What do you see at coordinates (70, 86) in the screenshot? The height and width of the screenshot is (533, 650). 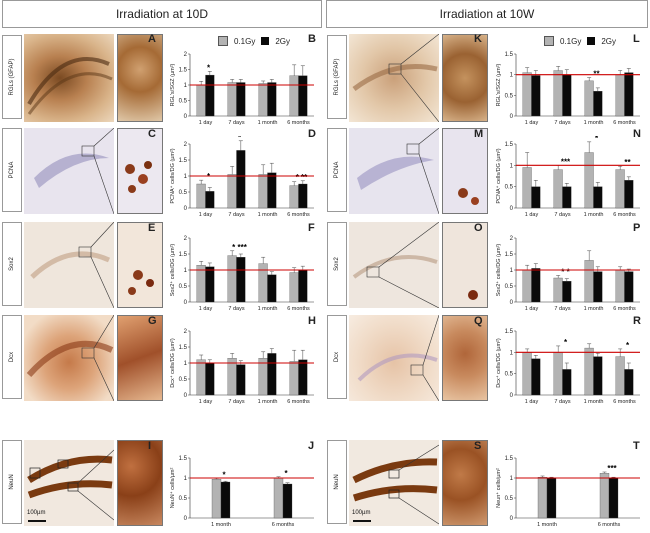 I see `dentate-gyrus-shape` at bounding box center [70, 86].